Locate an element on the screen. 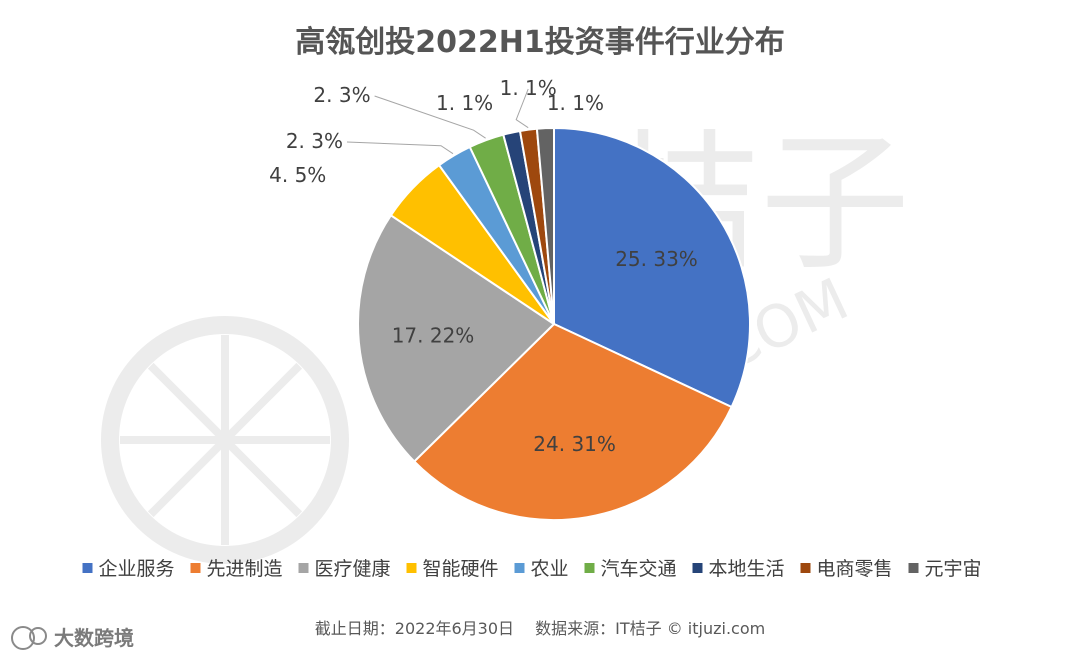 The image size is (1080, 660). legend: 企业服务 先进制造 医疗健康 智能硬件 农业 汽车交通 本地生活 电商零售 元宇宙 is located at coordinates (532, 569).